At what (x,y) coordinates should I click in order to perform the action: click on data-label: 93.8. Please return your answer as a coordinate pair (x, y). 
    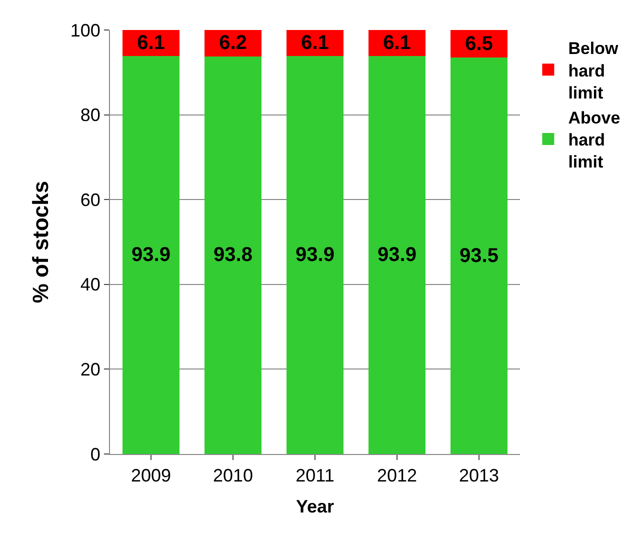
    Looking at the image, I should click on (233, 255).